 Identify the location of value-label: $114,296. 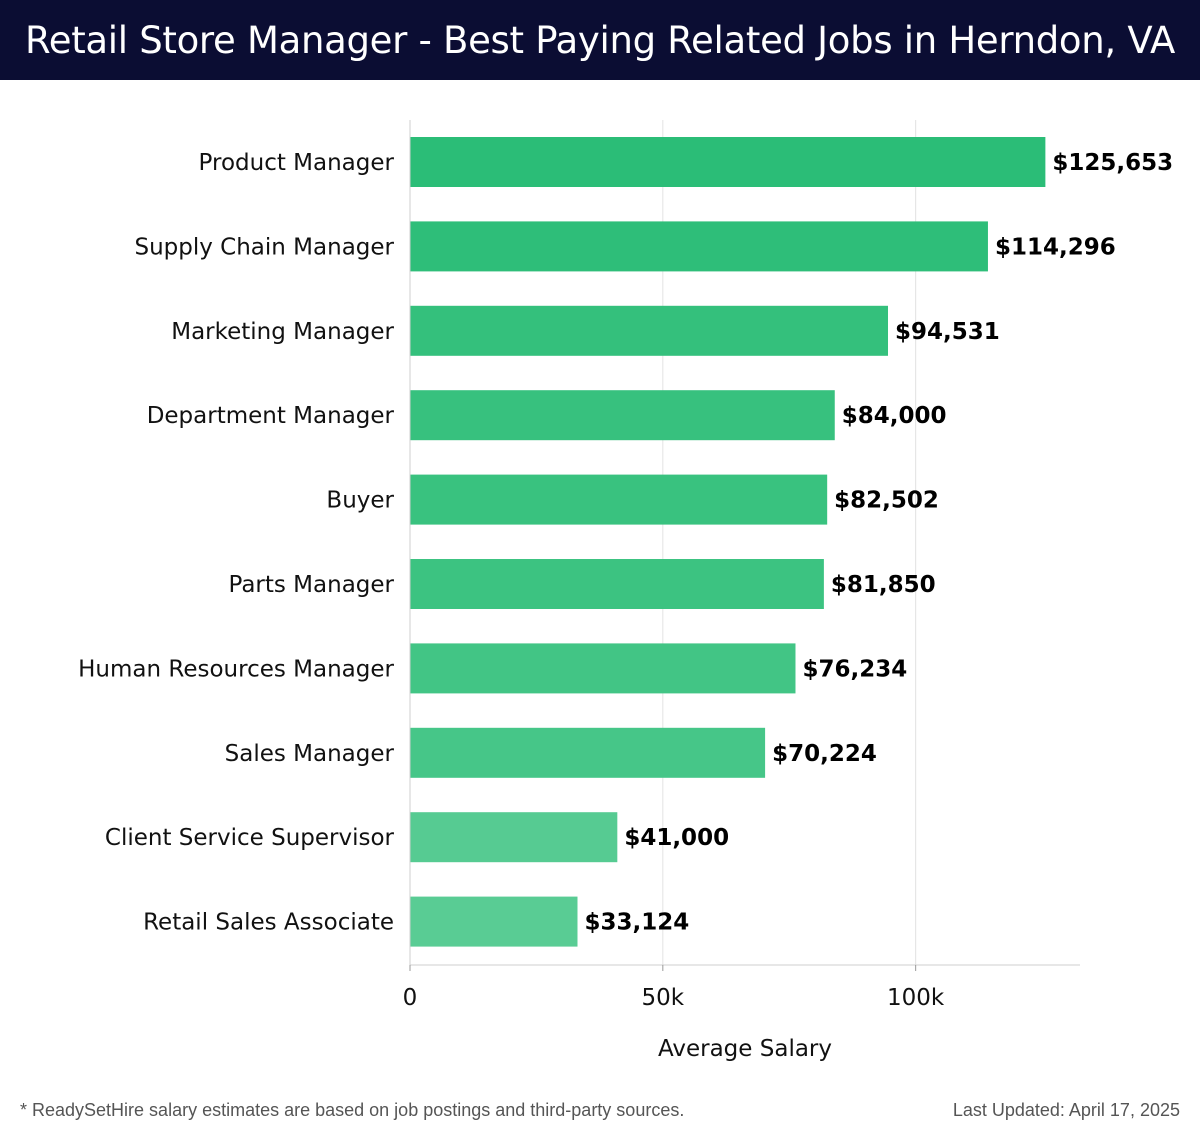
(1055, 247).